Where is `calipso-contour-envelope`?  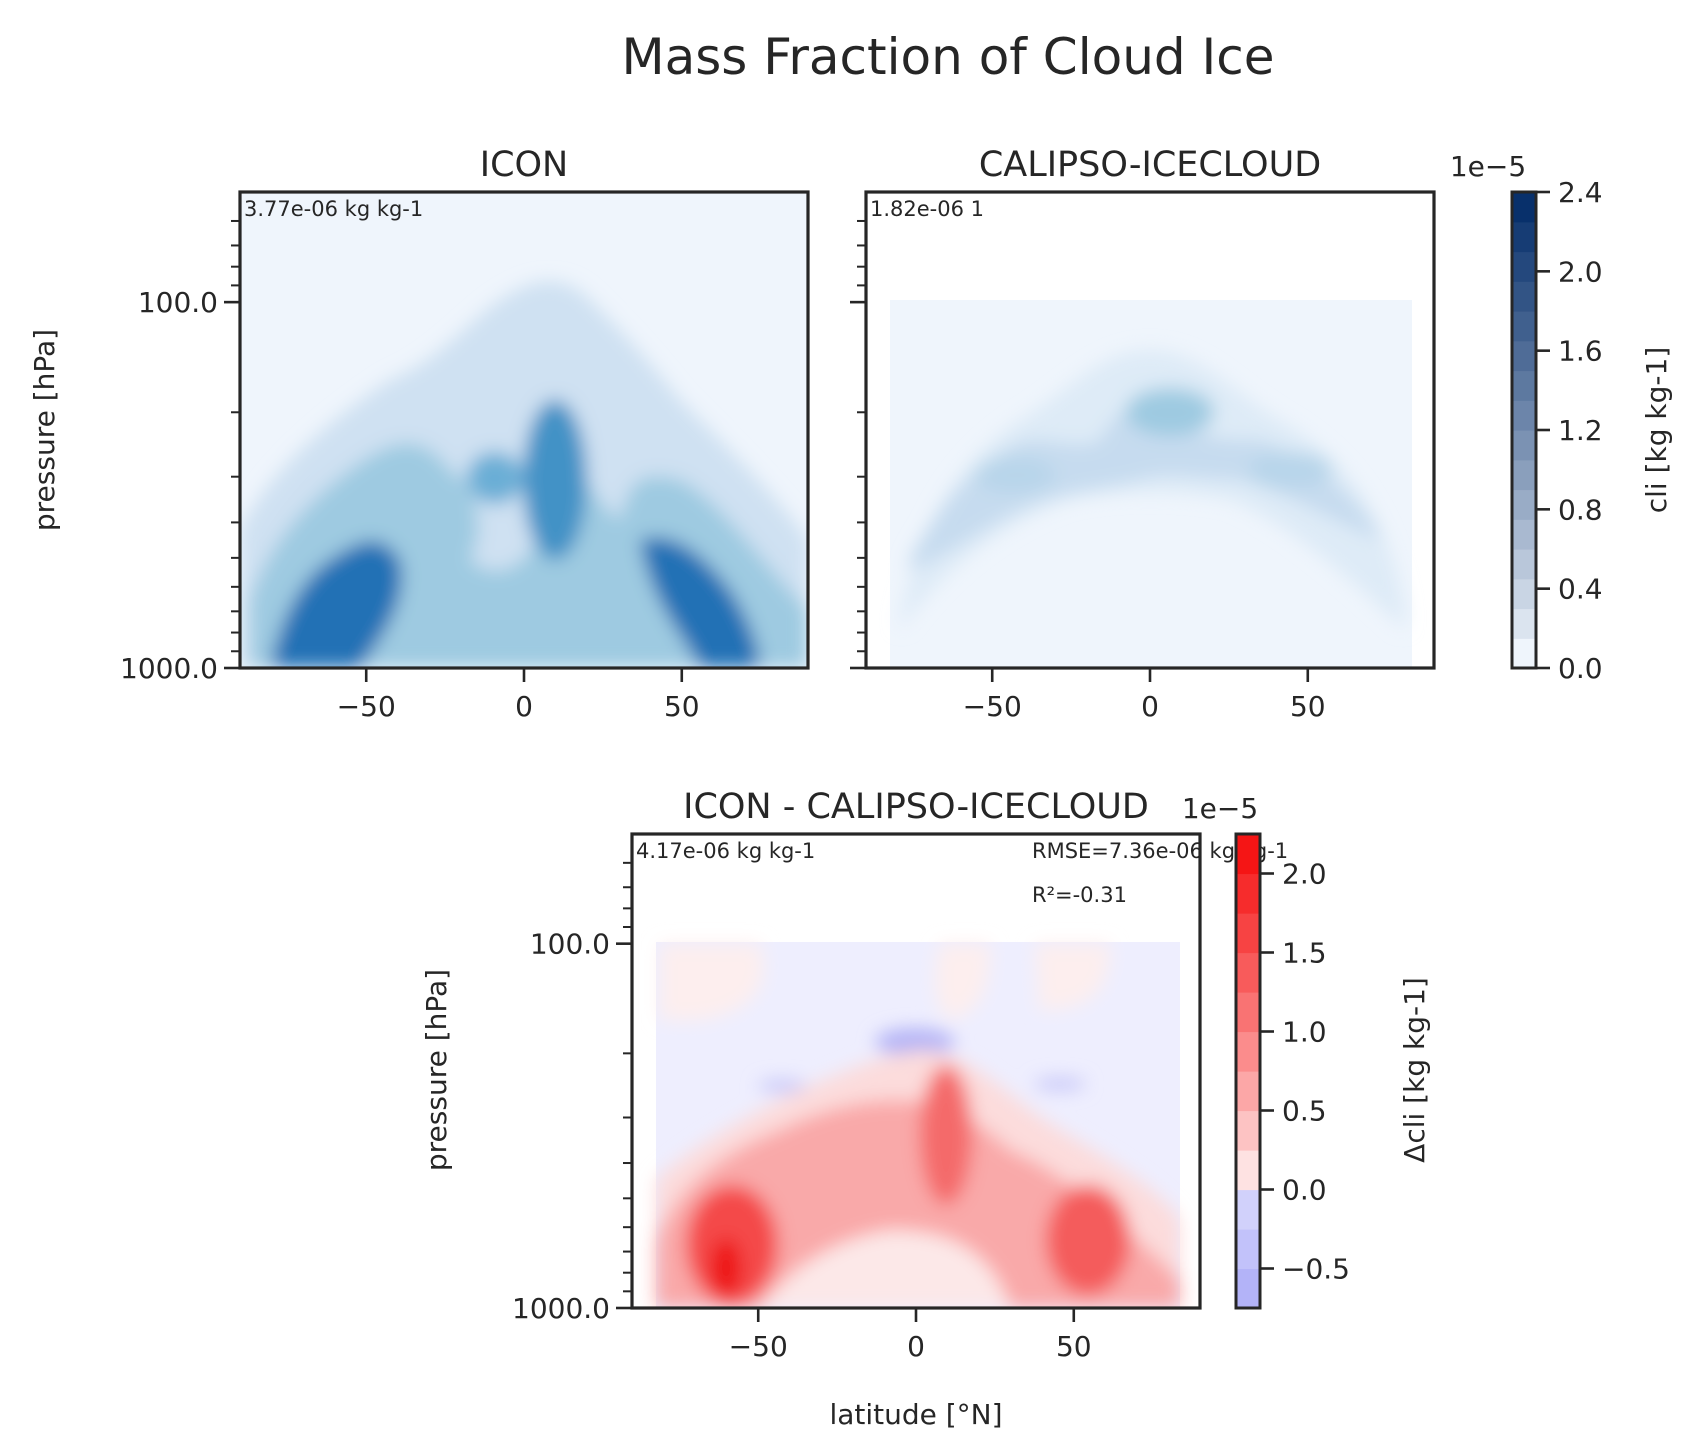
calipso-contour-envelope is located at coordinates (1152, 490).